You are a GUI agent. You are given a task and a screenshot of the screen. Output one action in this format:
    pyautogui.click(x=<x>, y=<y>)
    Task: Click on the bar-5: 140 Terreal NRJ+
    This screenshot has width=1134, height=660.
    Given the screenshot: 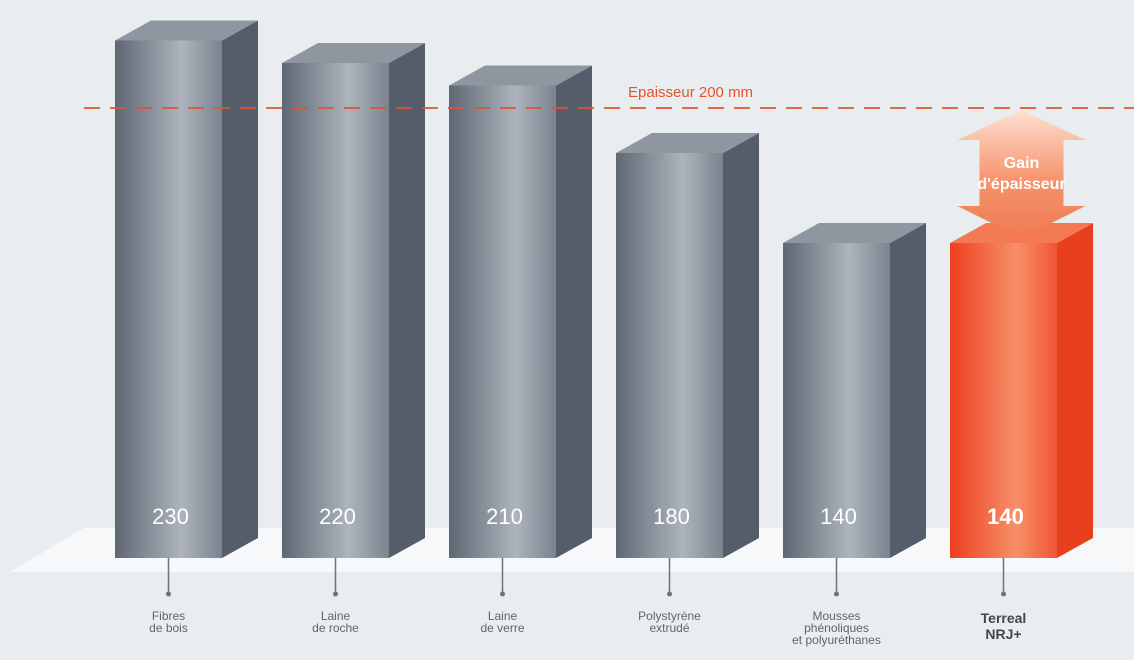 What is the action you would take?
    pyautogui.click(x=1021, y=432)
    